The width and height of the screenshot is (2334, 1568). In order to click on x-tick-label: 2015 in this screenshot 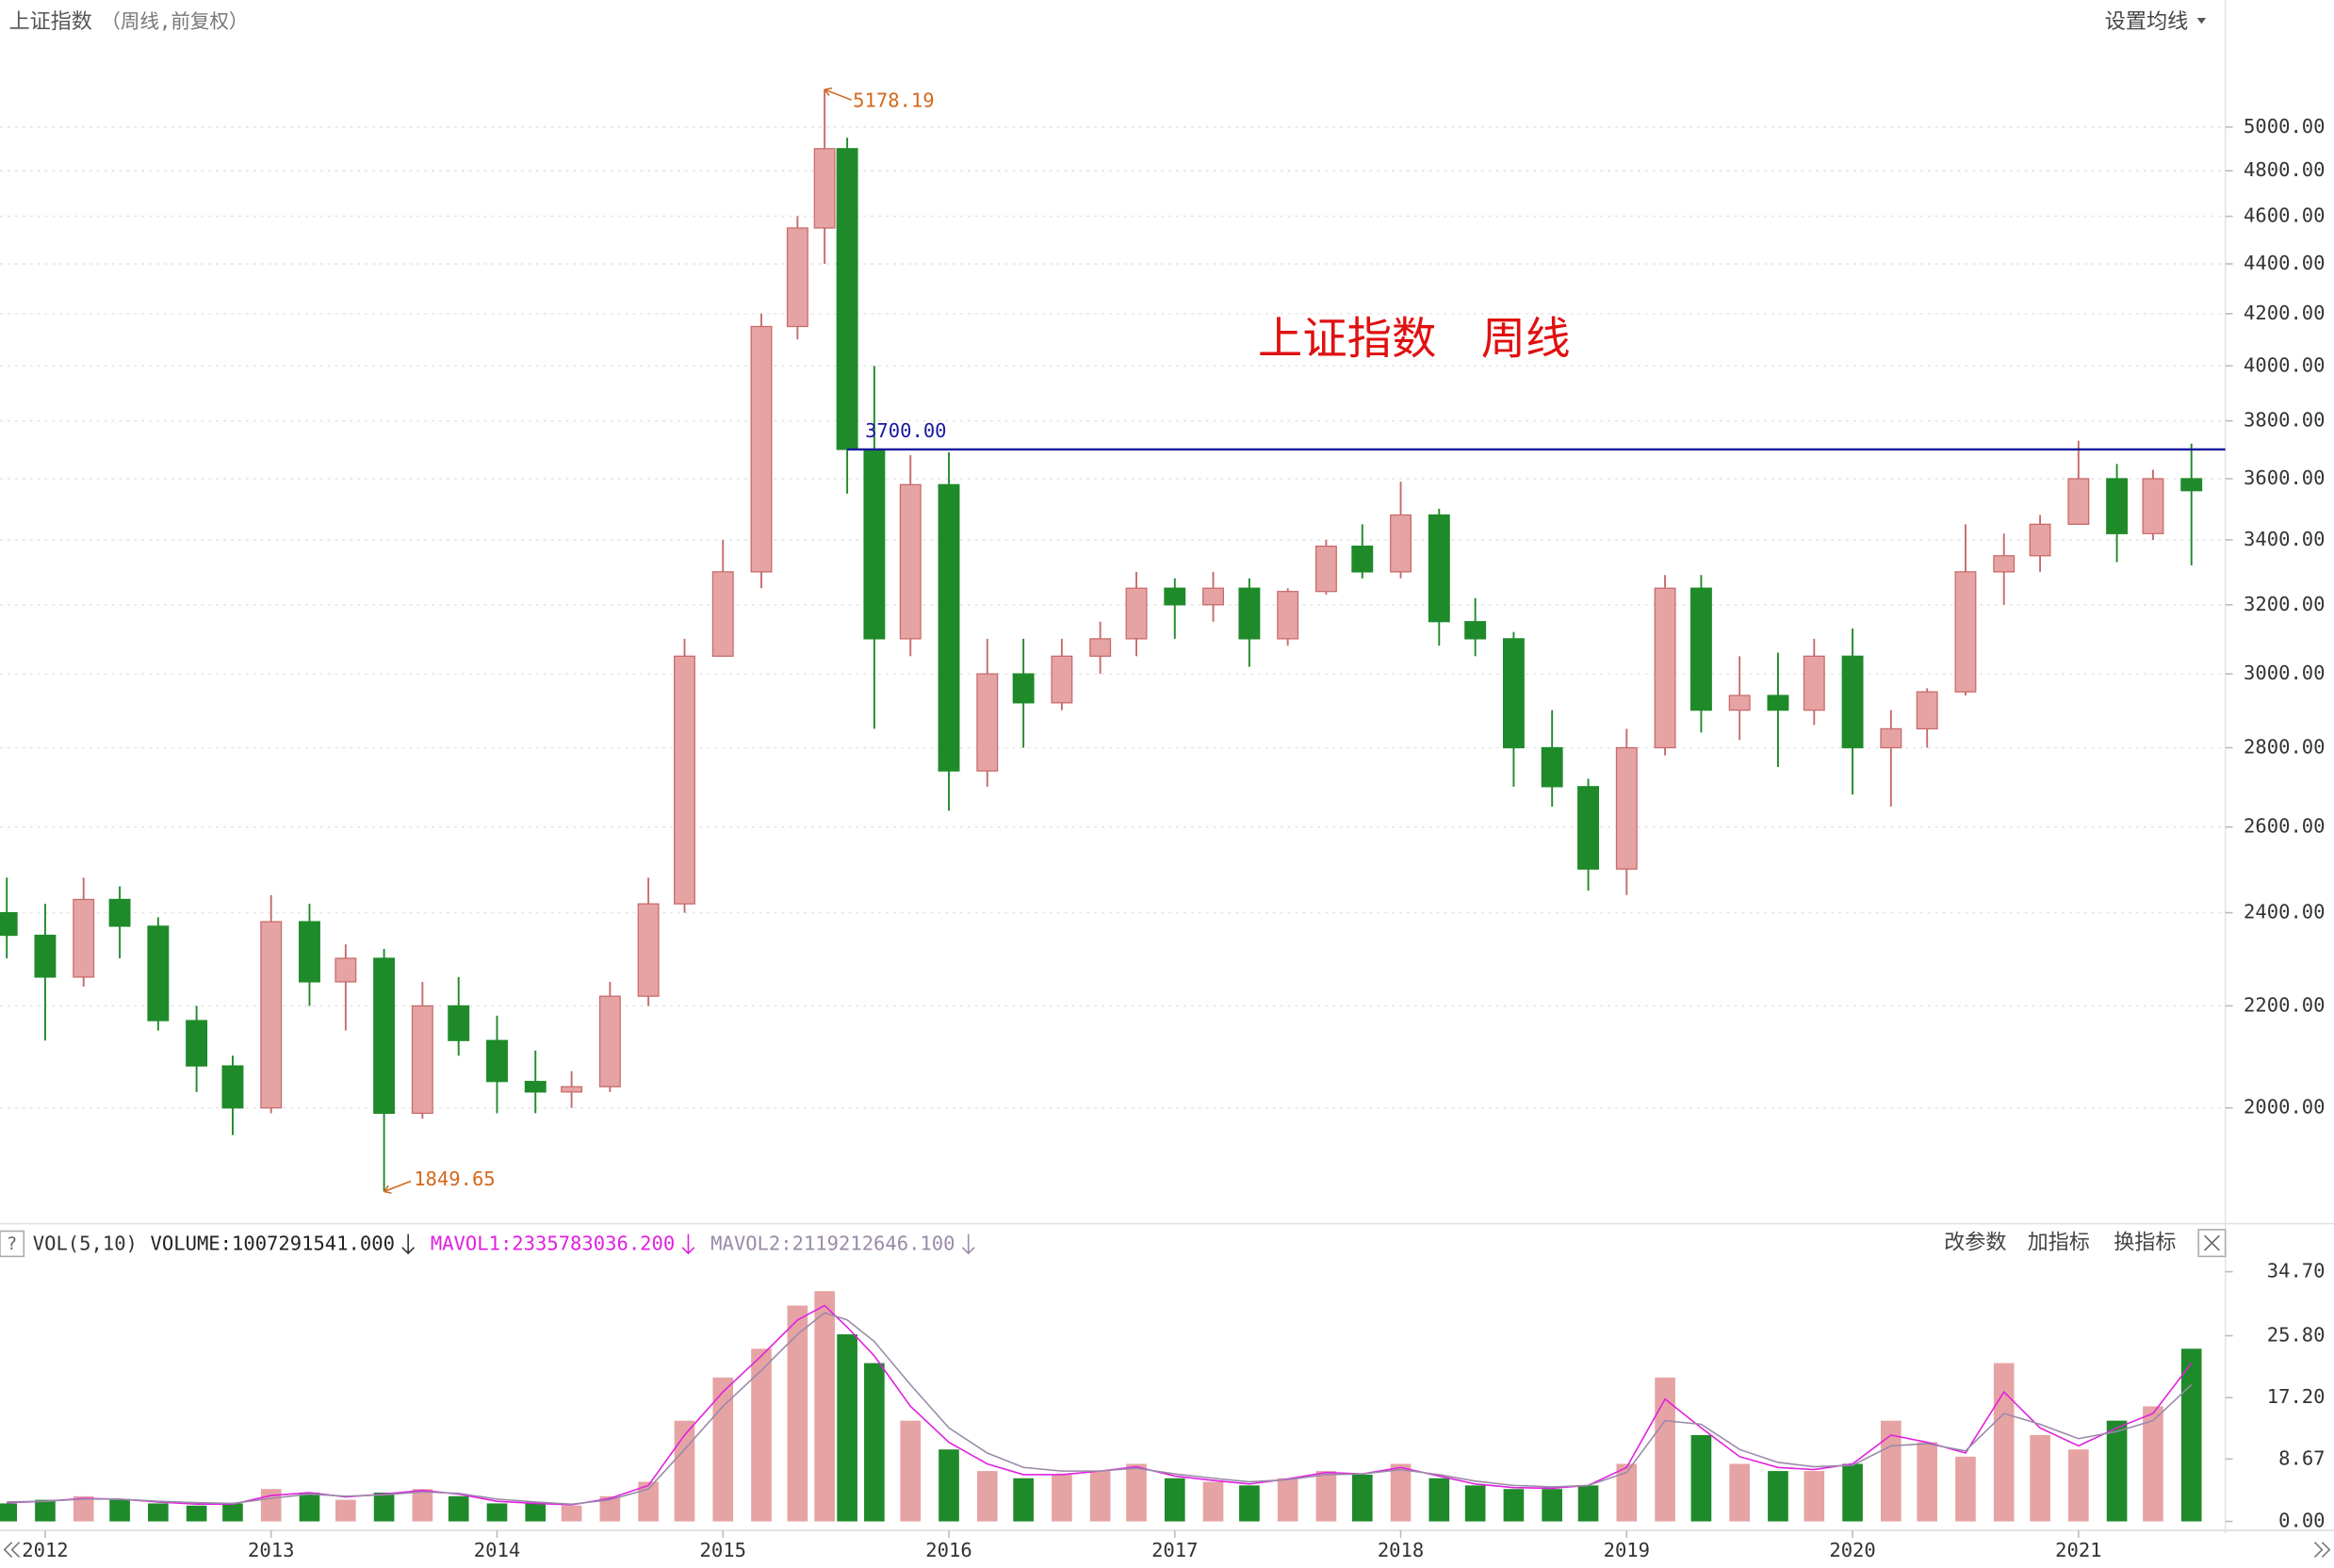, I will do `click(723, 1550)`.